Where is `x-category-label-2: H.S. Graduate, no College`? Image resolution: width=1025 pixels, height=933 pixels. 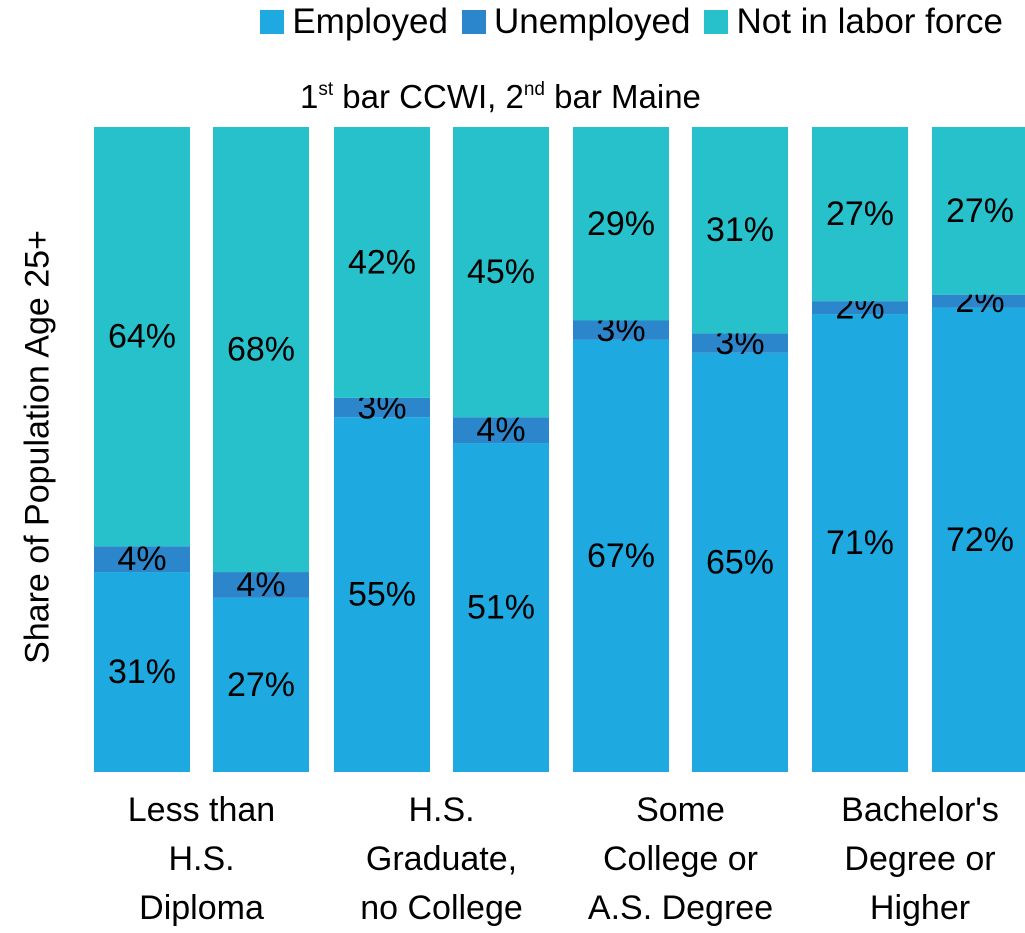 x-category-label-2: H.S. Graduate, no College is located at coordinates (442, 859).